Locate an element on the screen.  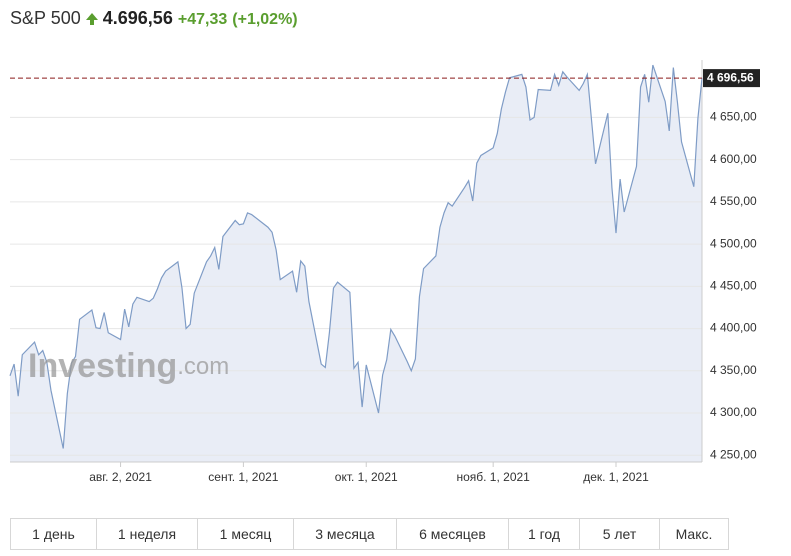
x-tick-label: дек. 1, 2021 is located at coordinates (616, 477).